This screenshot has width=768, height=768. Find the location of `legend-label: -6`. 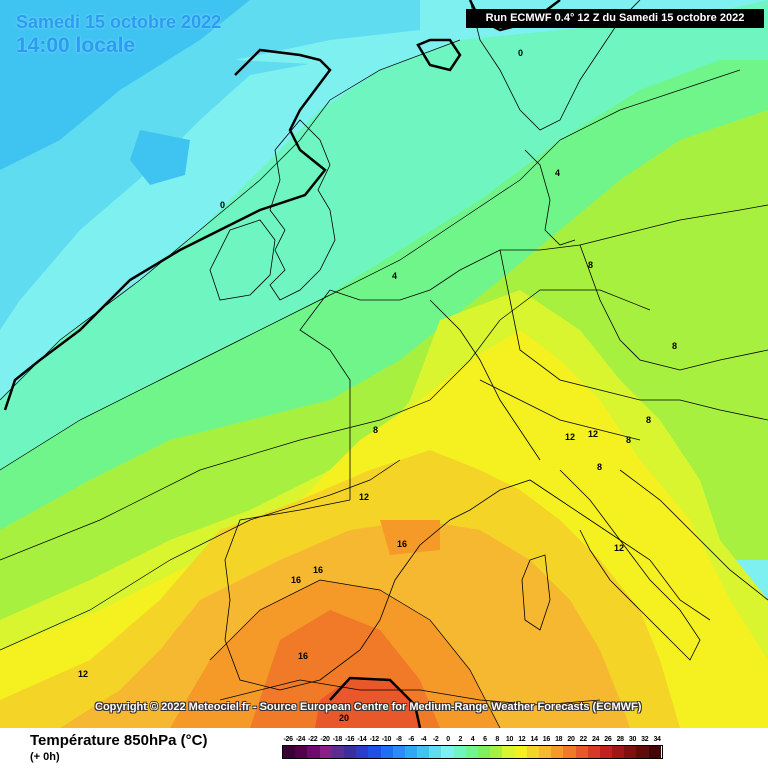

legend-label: -6 is located at coordinates (411, 739).